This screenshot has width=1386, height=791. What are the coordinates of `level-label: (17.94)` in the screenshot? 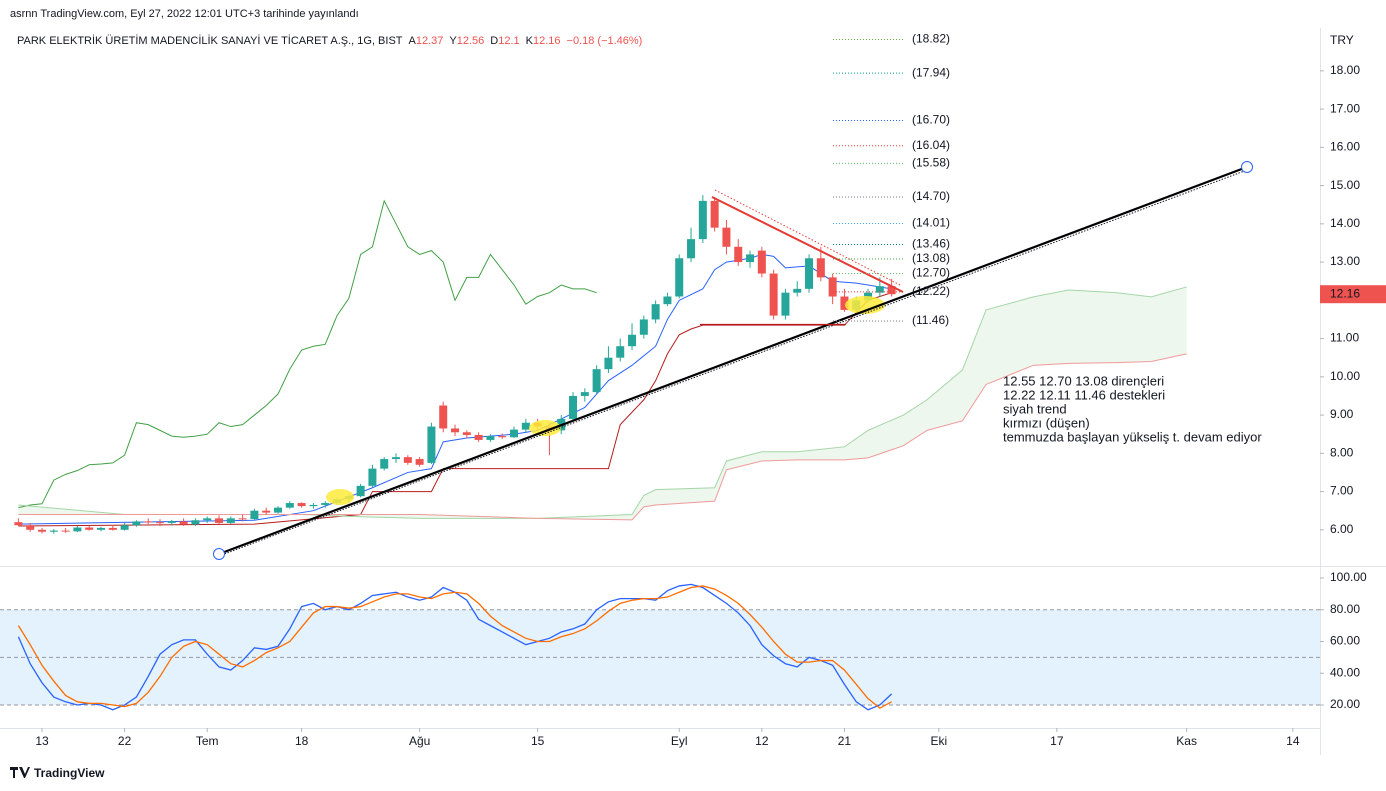 It's located at (931, 72).